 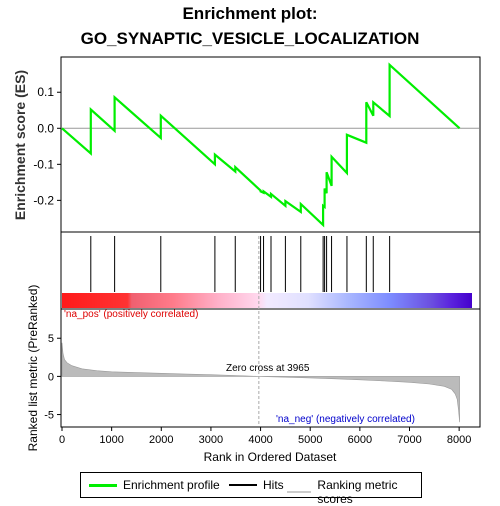 I want to click on es-tick-label-3: 0.1, so click(x=45, y=92).